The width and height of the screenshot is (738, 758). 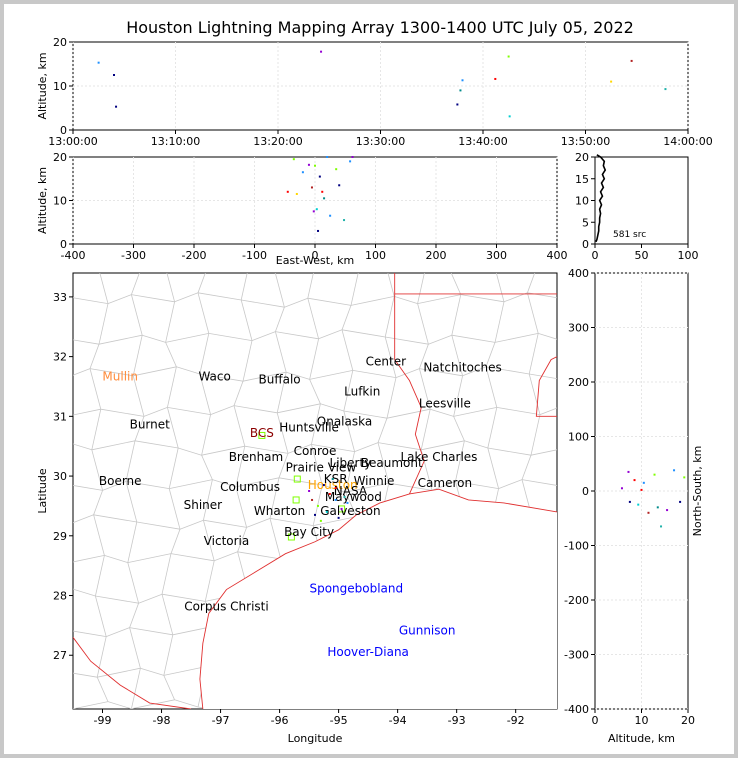 What do you see at coordinates (482, 141) in the screenshot?
I see `x-tick-label: 13:40:00` at bounding box center [482, 141].